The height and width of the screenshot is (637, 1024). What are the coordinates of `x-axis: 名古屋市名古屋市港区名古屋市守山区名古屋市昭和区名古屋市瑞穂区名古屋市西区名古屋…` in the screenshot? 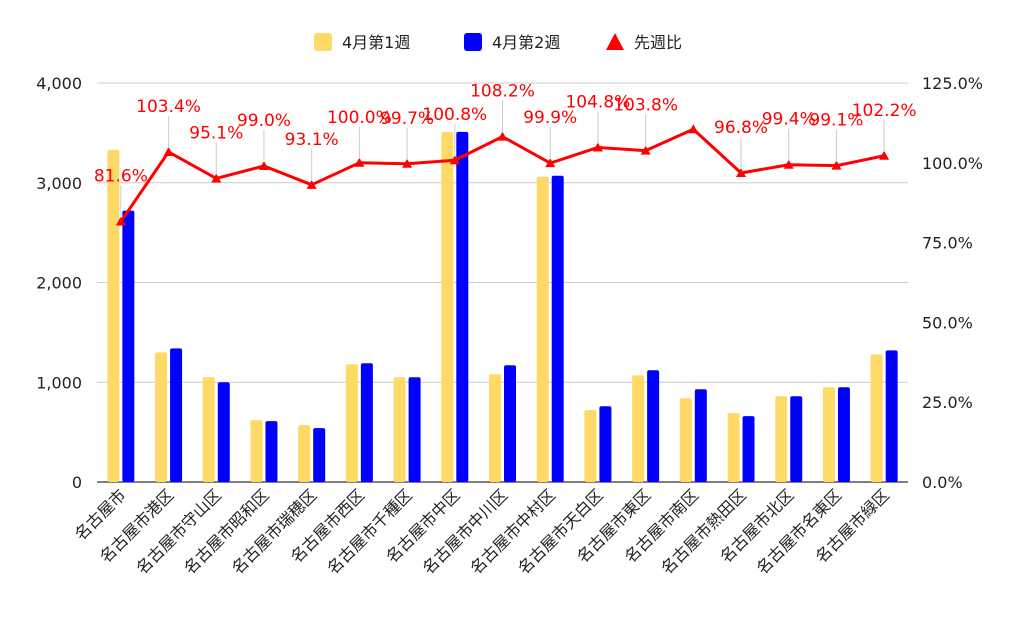 It's located at (482, 531).